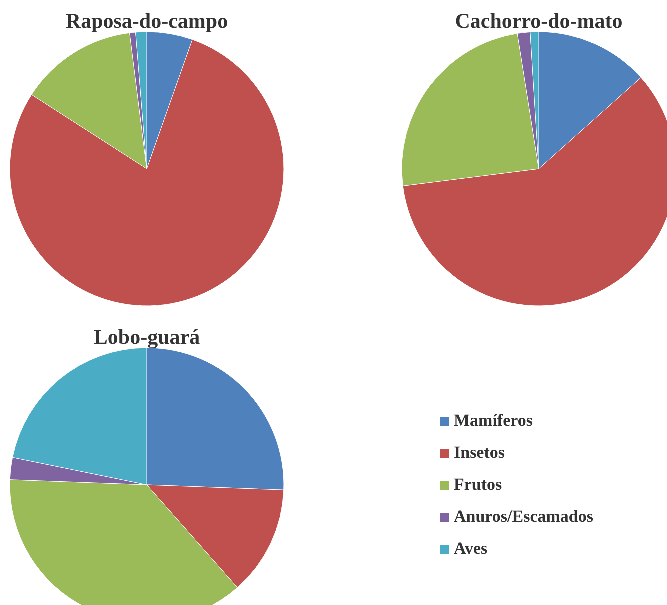 The width and height of the screenshot is (667, 605). Describe the element at coordinates (478, 484) in the screenshot. I see `legend-label: Frutos` at that location.